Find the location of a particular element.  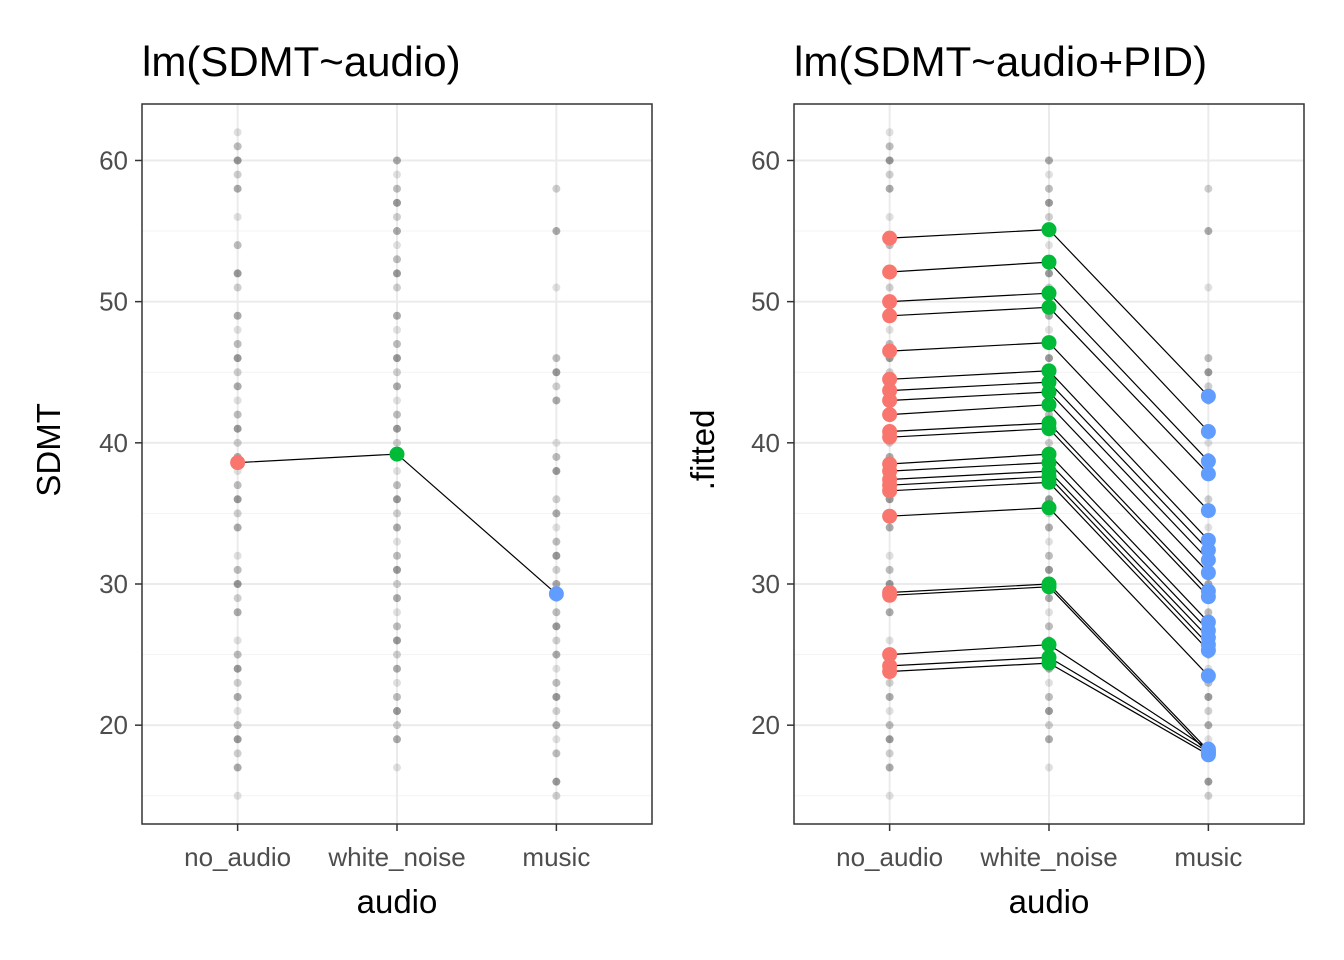

x-tick-label: music is located at coordinates (556, 857).